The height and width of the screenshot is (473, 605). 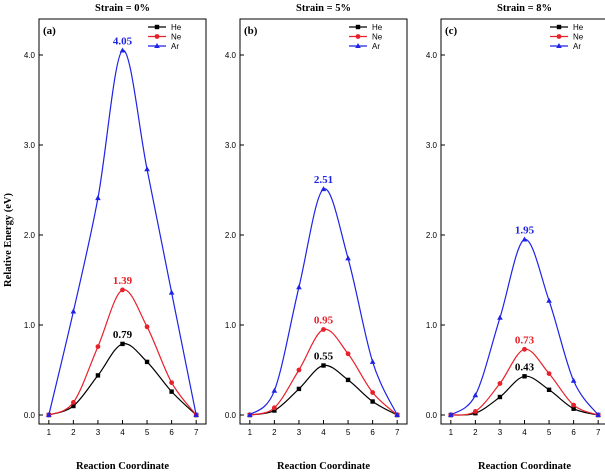 I want to click on legend-entry: Ne, so click(x=176, y=37).